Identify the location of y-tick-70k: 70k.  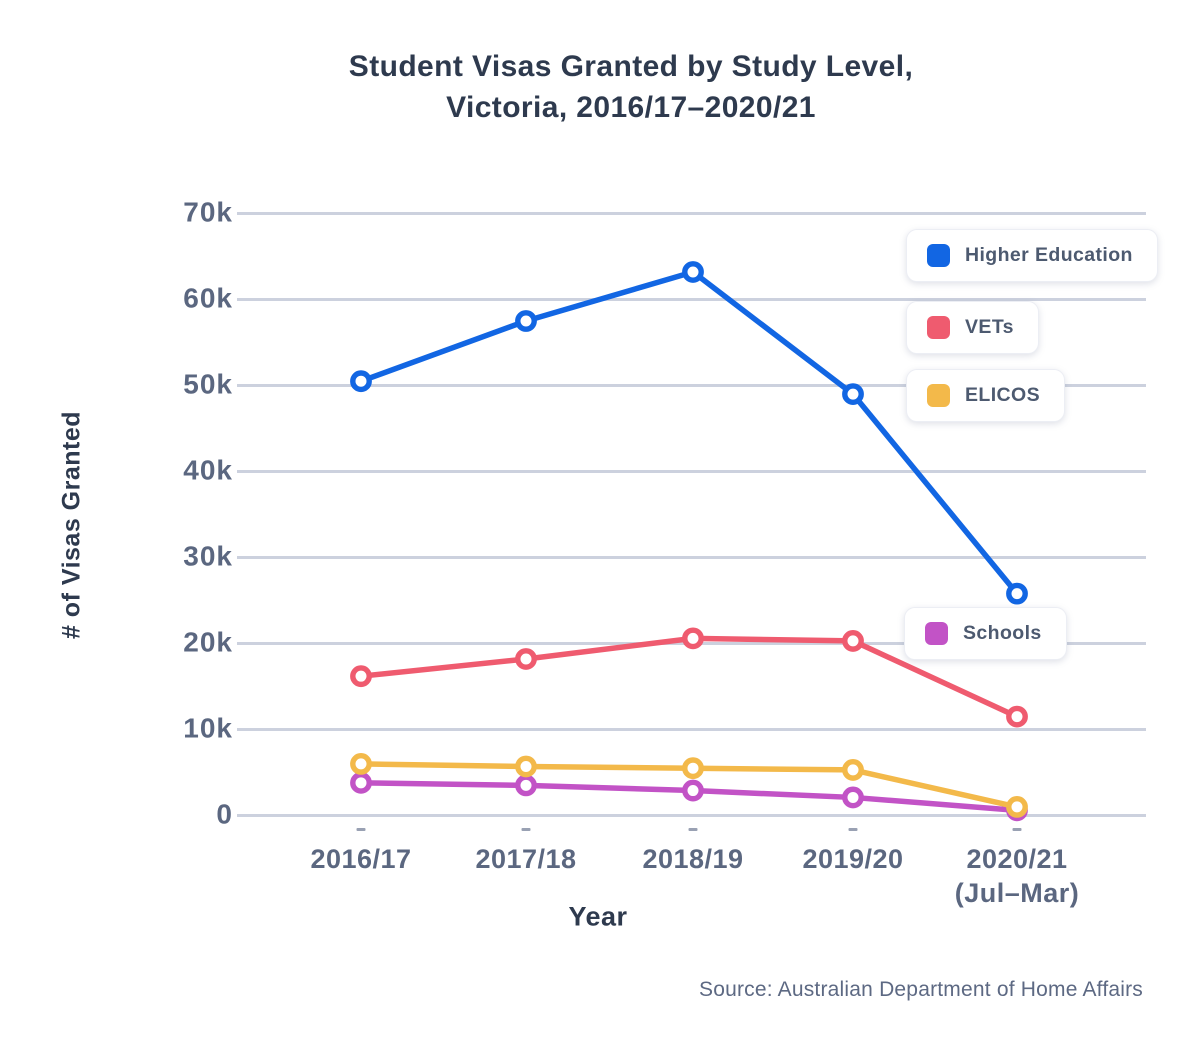
(208, 212).